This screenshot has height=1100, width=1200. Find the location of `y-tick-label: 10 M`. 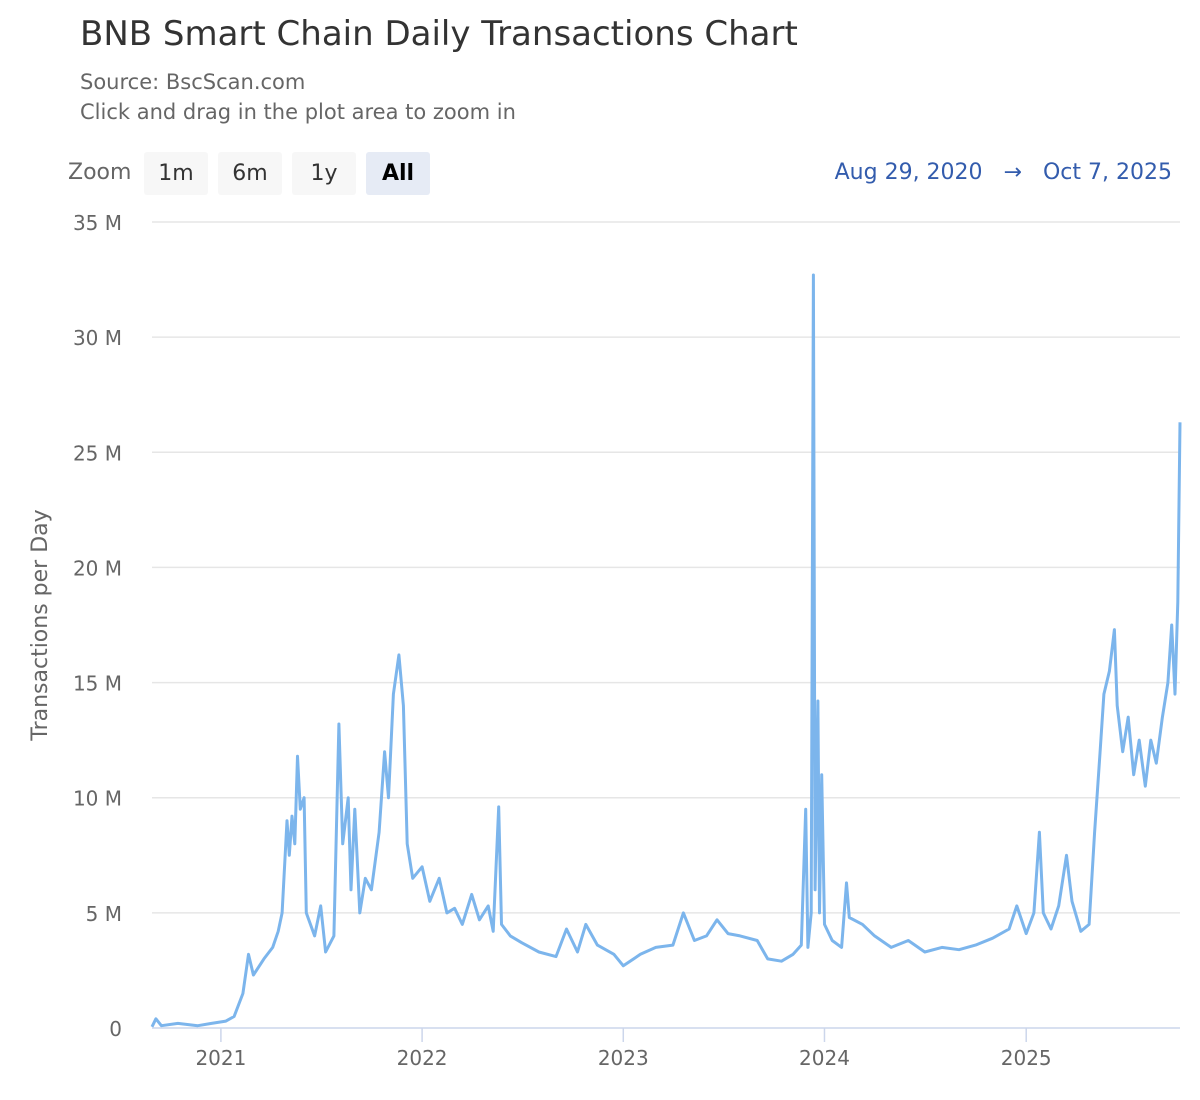

y-tick-label: 10 M is located at coordinates (97, 799).